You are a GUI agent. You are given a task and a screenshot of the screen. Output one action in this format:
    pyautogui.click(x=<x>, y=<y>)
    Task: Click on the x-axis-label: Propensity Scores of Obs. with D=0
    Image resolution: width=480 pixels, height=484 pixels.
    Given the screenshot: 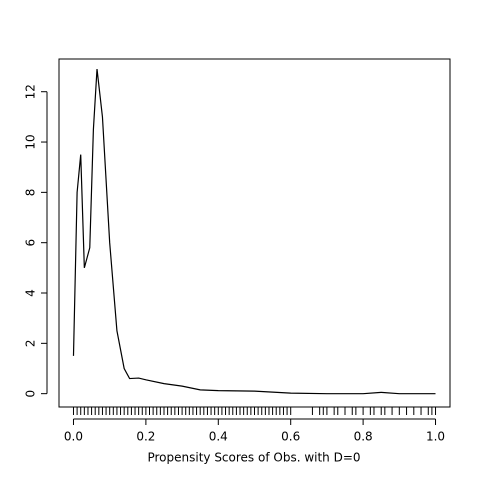 What is the action you would take?
    pyautogui.click(x=253, y=458)
    